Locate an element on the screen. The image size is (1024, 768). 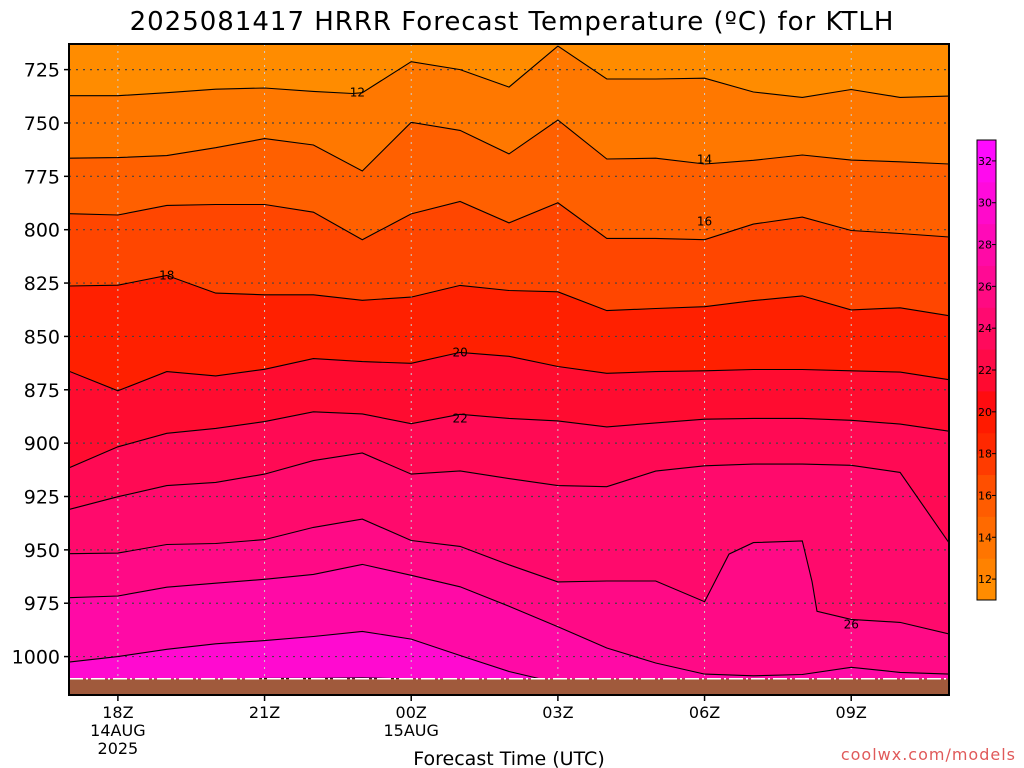
y-tick-label-850: 850 is located at coordinates (42, 337).